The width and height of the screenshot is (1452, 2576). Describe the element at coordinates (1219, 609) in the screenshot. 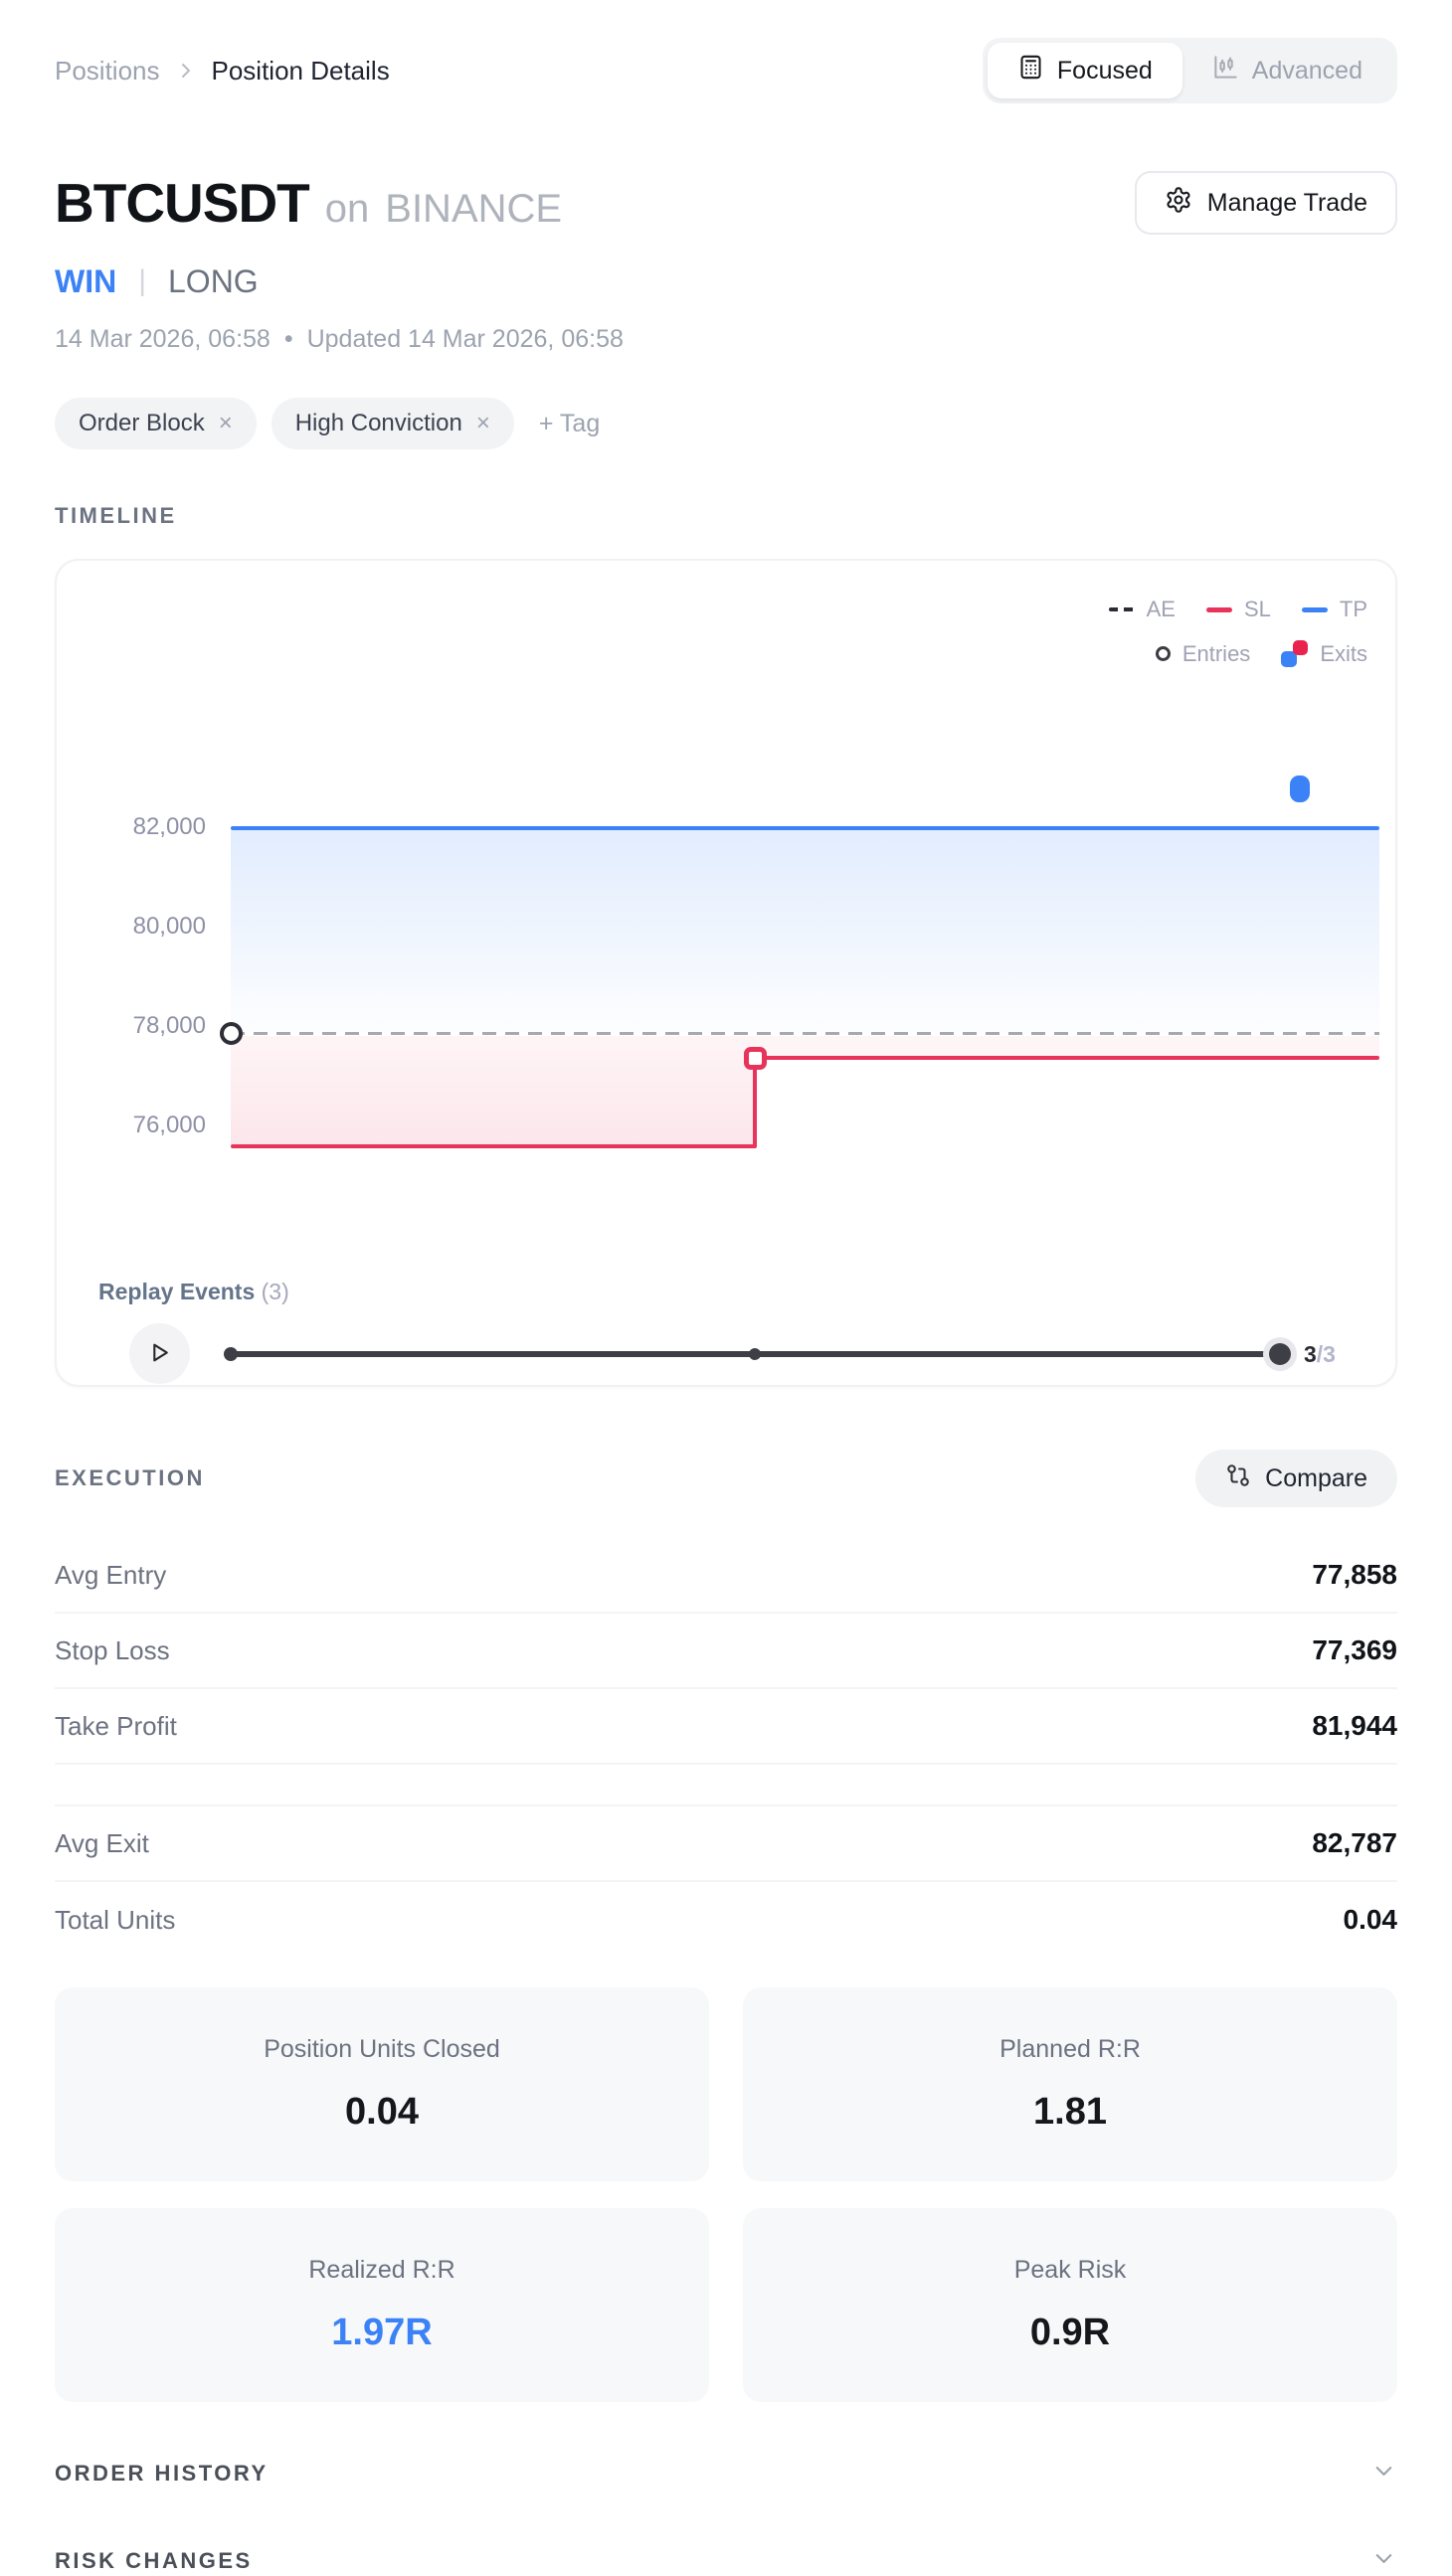

I see `sl-line-marker-icon` at that location.